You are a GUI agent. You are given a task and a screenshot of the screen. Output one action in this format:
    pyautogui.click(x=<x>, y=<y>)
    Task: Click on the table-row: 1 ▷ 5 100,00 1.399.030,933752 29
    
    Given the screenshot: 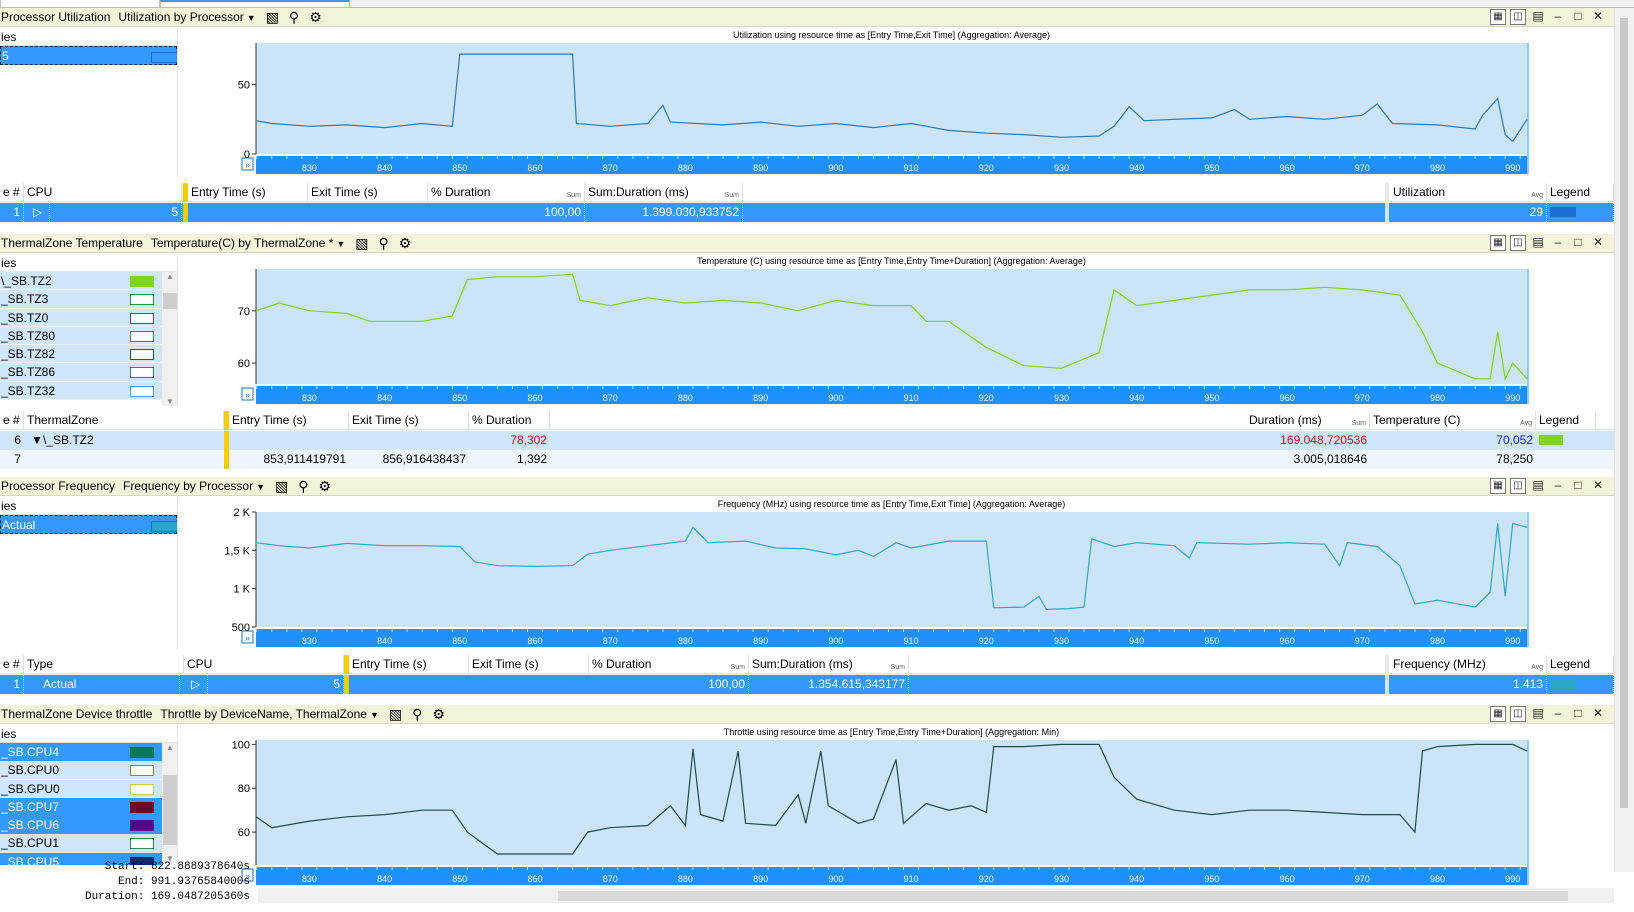 What is the action you would take?
    pyautogui.click(x=807, y=212)
    